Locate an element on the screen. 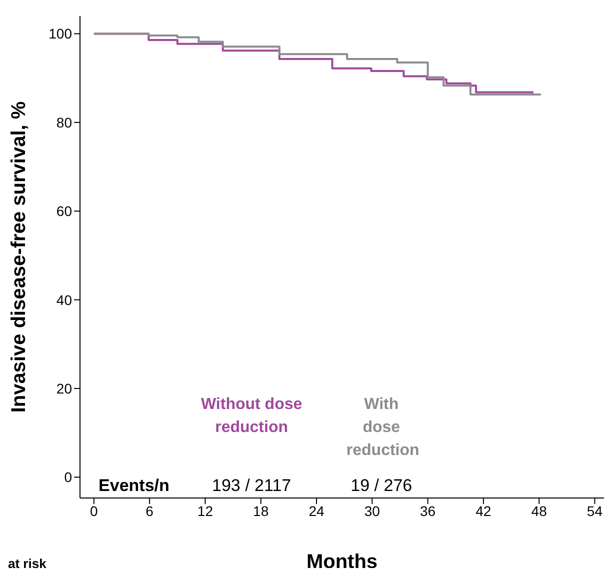 The image size is (616, 577). x-tick-label: 12 is located at coordinates (205, 510).